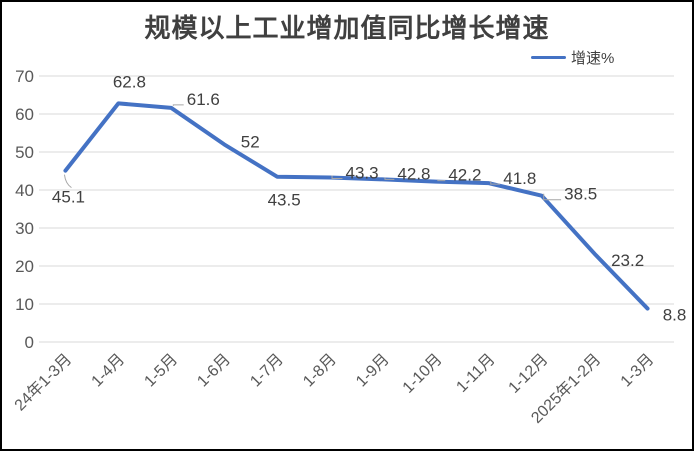 The image size is (694, 453). What do you see at coordinates (284, 200) in the screenshot?
I see `data-label: 43.5` at bounding box center [284, 200].